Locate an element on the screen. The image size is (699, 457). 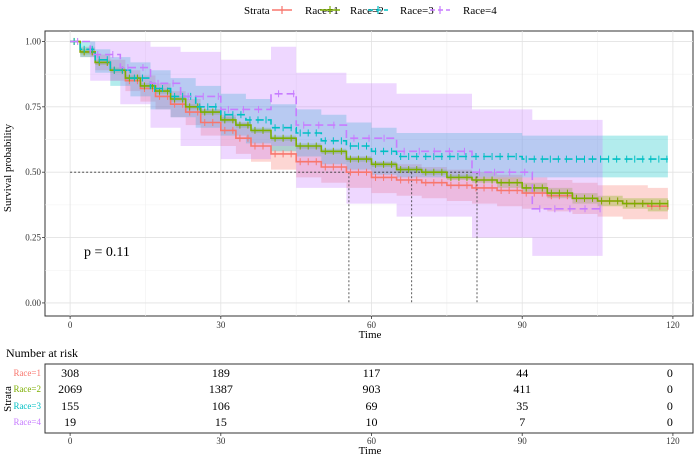
risk-count: 189 is located at coordinates (221, 373).